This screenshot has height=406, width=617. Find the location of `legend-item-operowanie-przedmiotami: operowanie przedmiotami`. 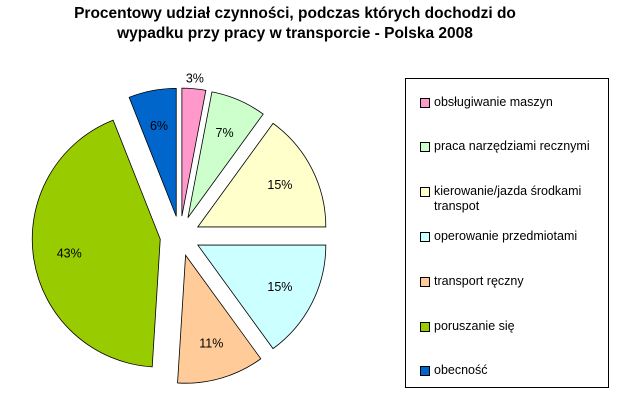

legend-item-operowanie-przedmiotami: operowanie przedmiotami is located at coordinates (514, 236).